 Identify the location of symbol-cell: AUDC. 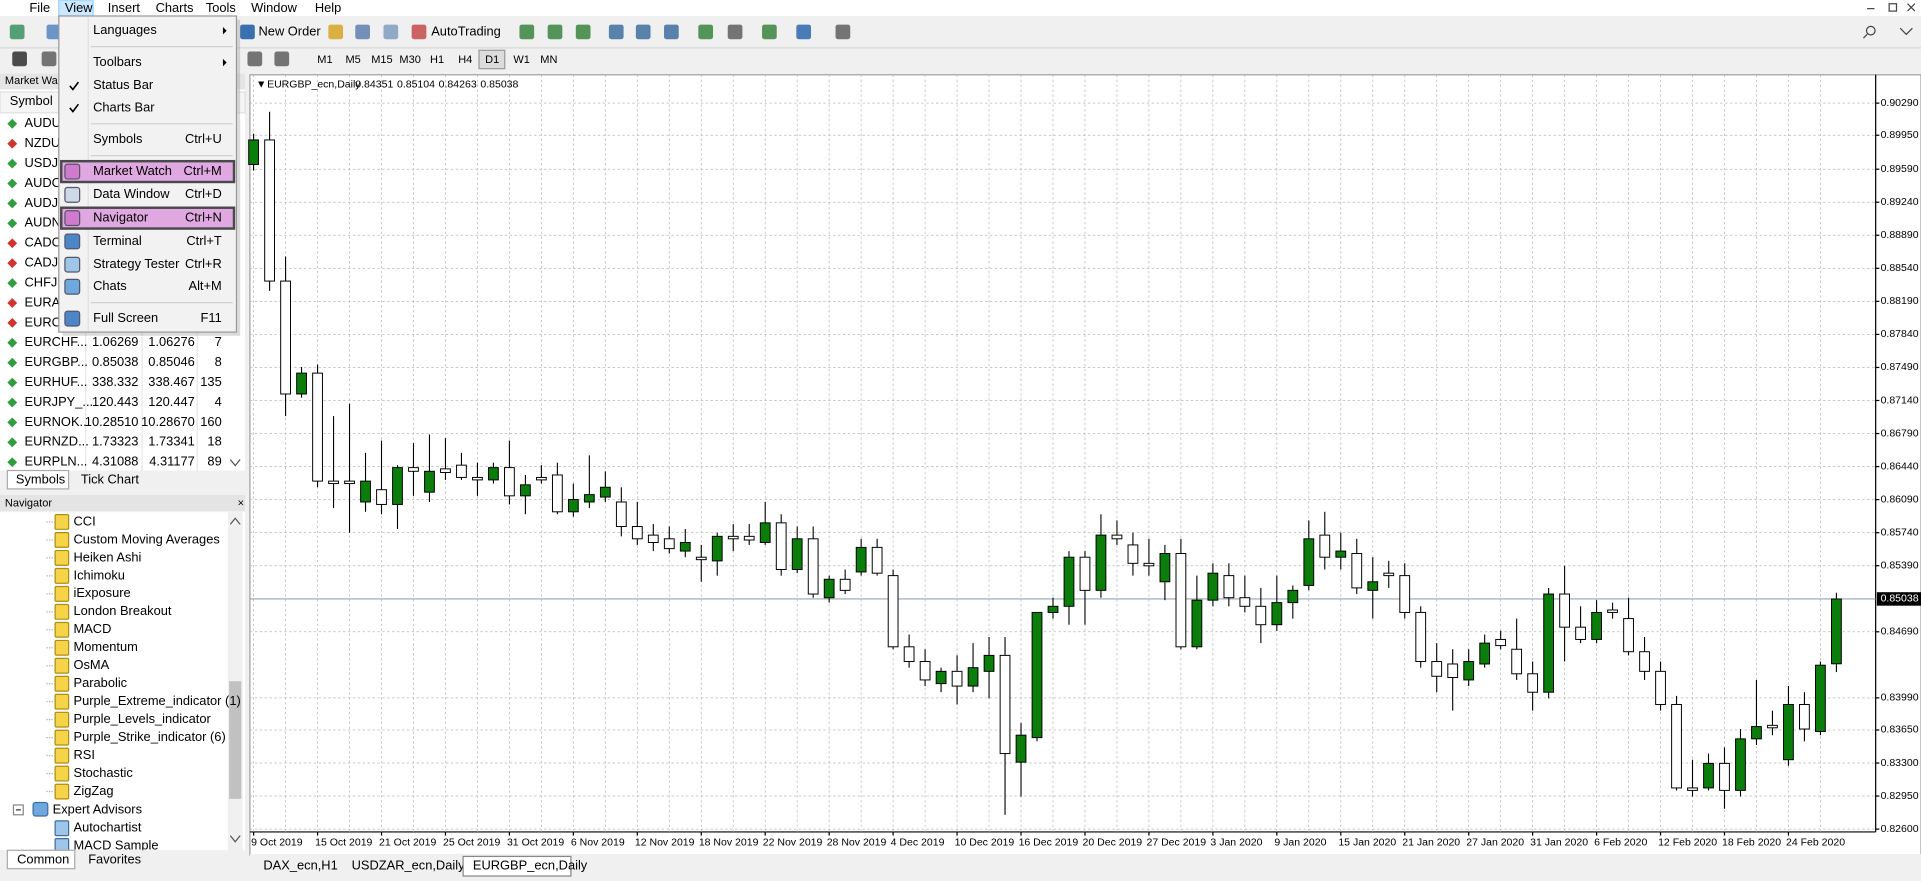
(43, 182).